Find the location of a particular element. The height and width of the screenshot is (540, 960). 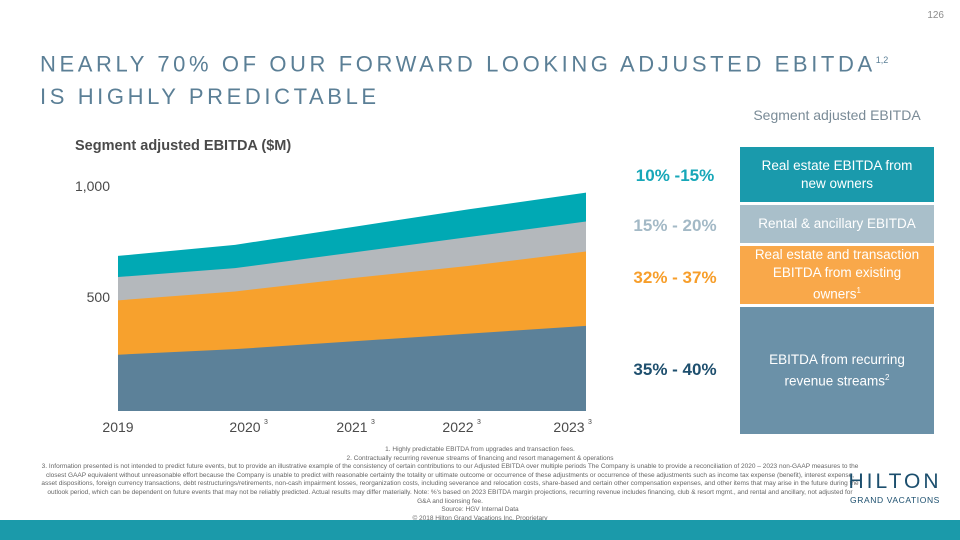

x-tick-label: 2021 is located at coordinates (351, 427).